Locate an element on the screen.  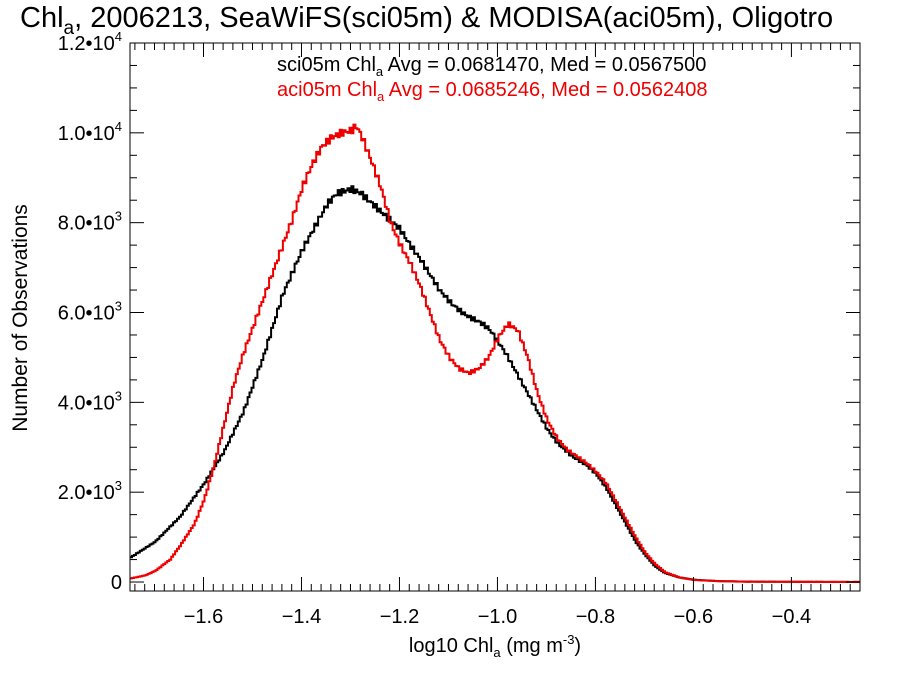
x-tick-label: −0.8 is located at coordinates (595, 617).